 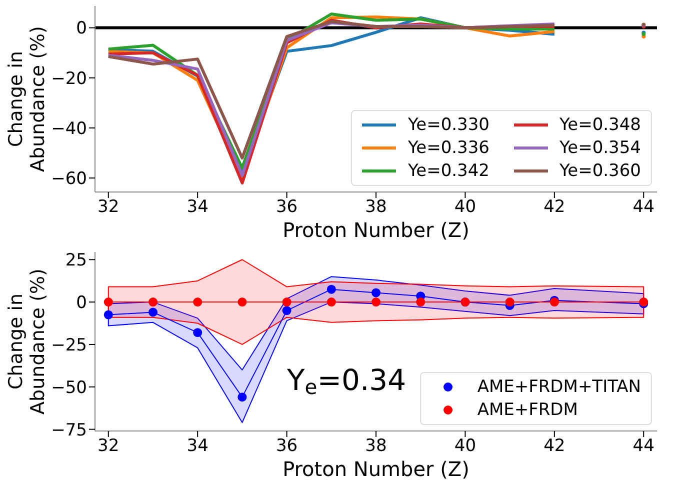 What do you see at coordinates (600, 148) in the screenshot?
I see `legend-label: Ye=0.354` at bounding box center [600, 148].